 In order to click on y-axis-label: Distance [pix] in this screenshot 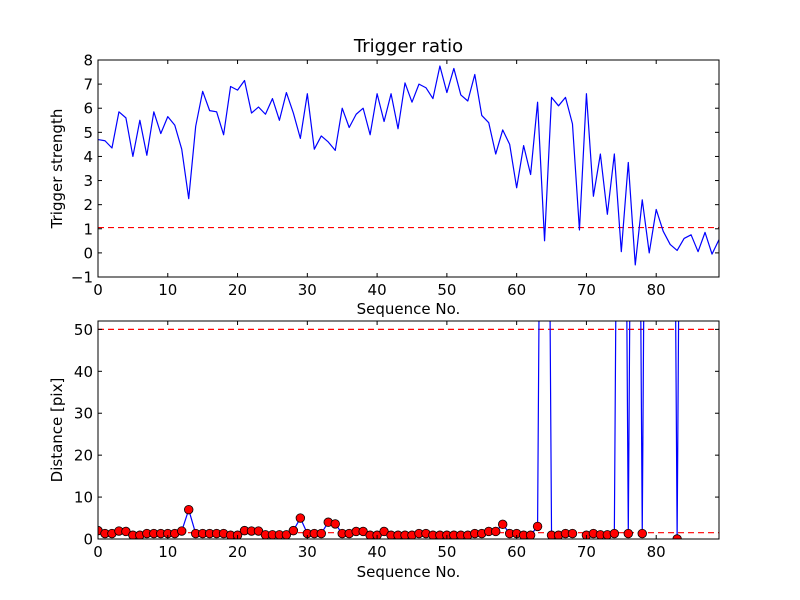, I will do `click(57, 430)`.